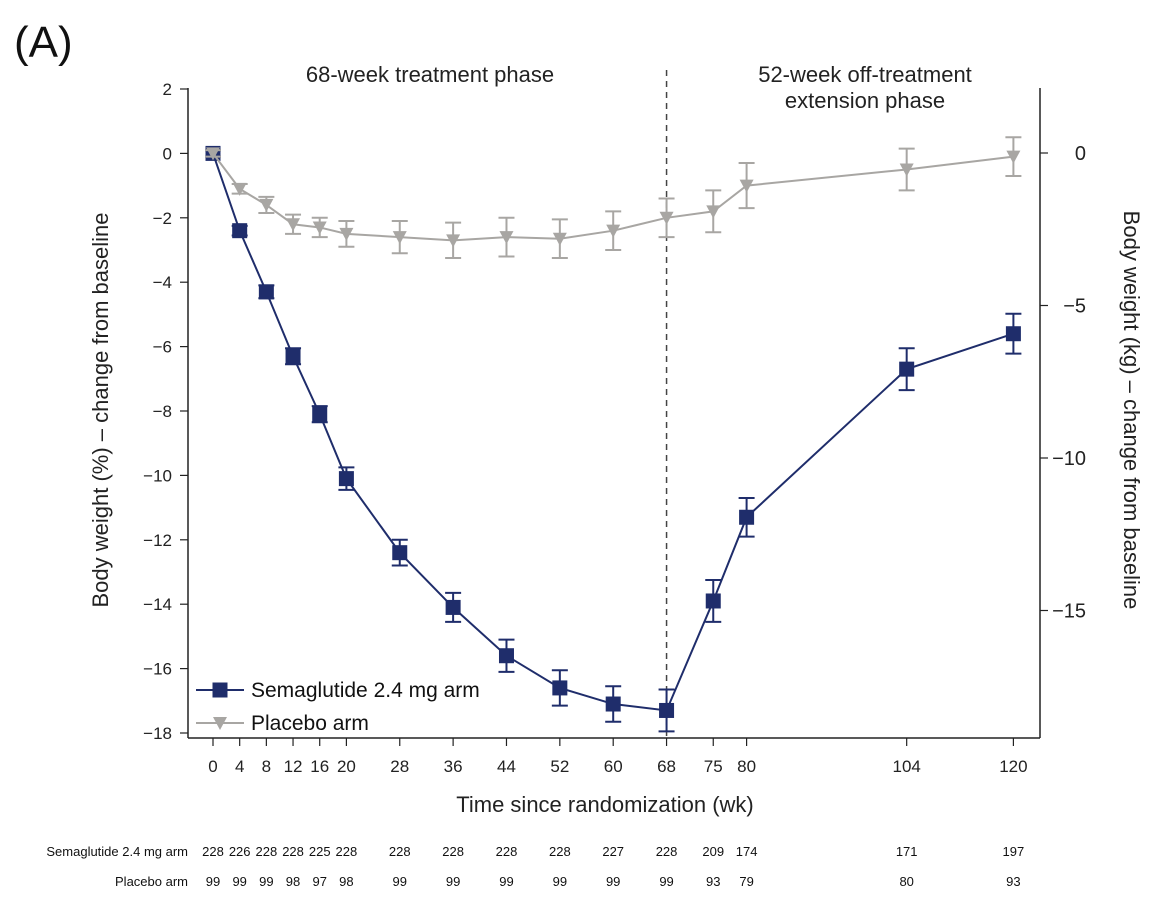  What do you see at coordinates (162, 218) in the screenshot?
I see `y-tick-label-left: −2` at bounding box center [162, 218].